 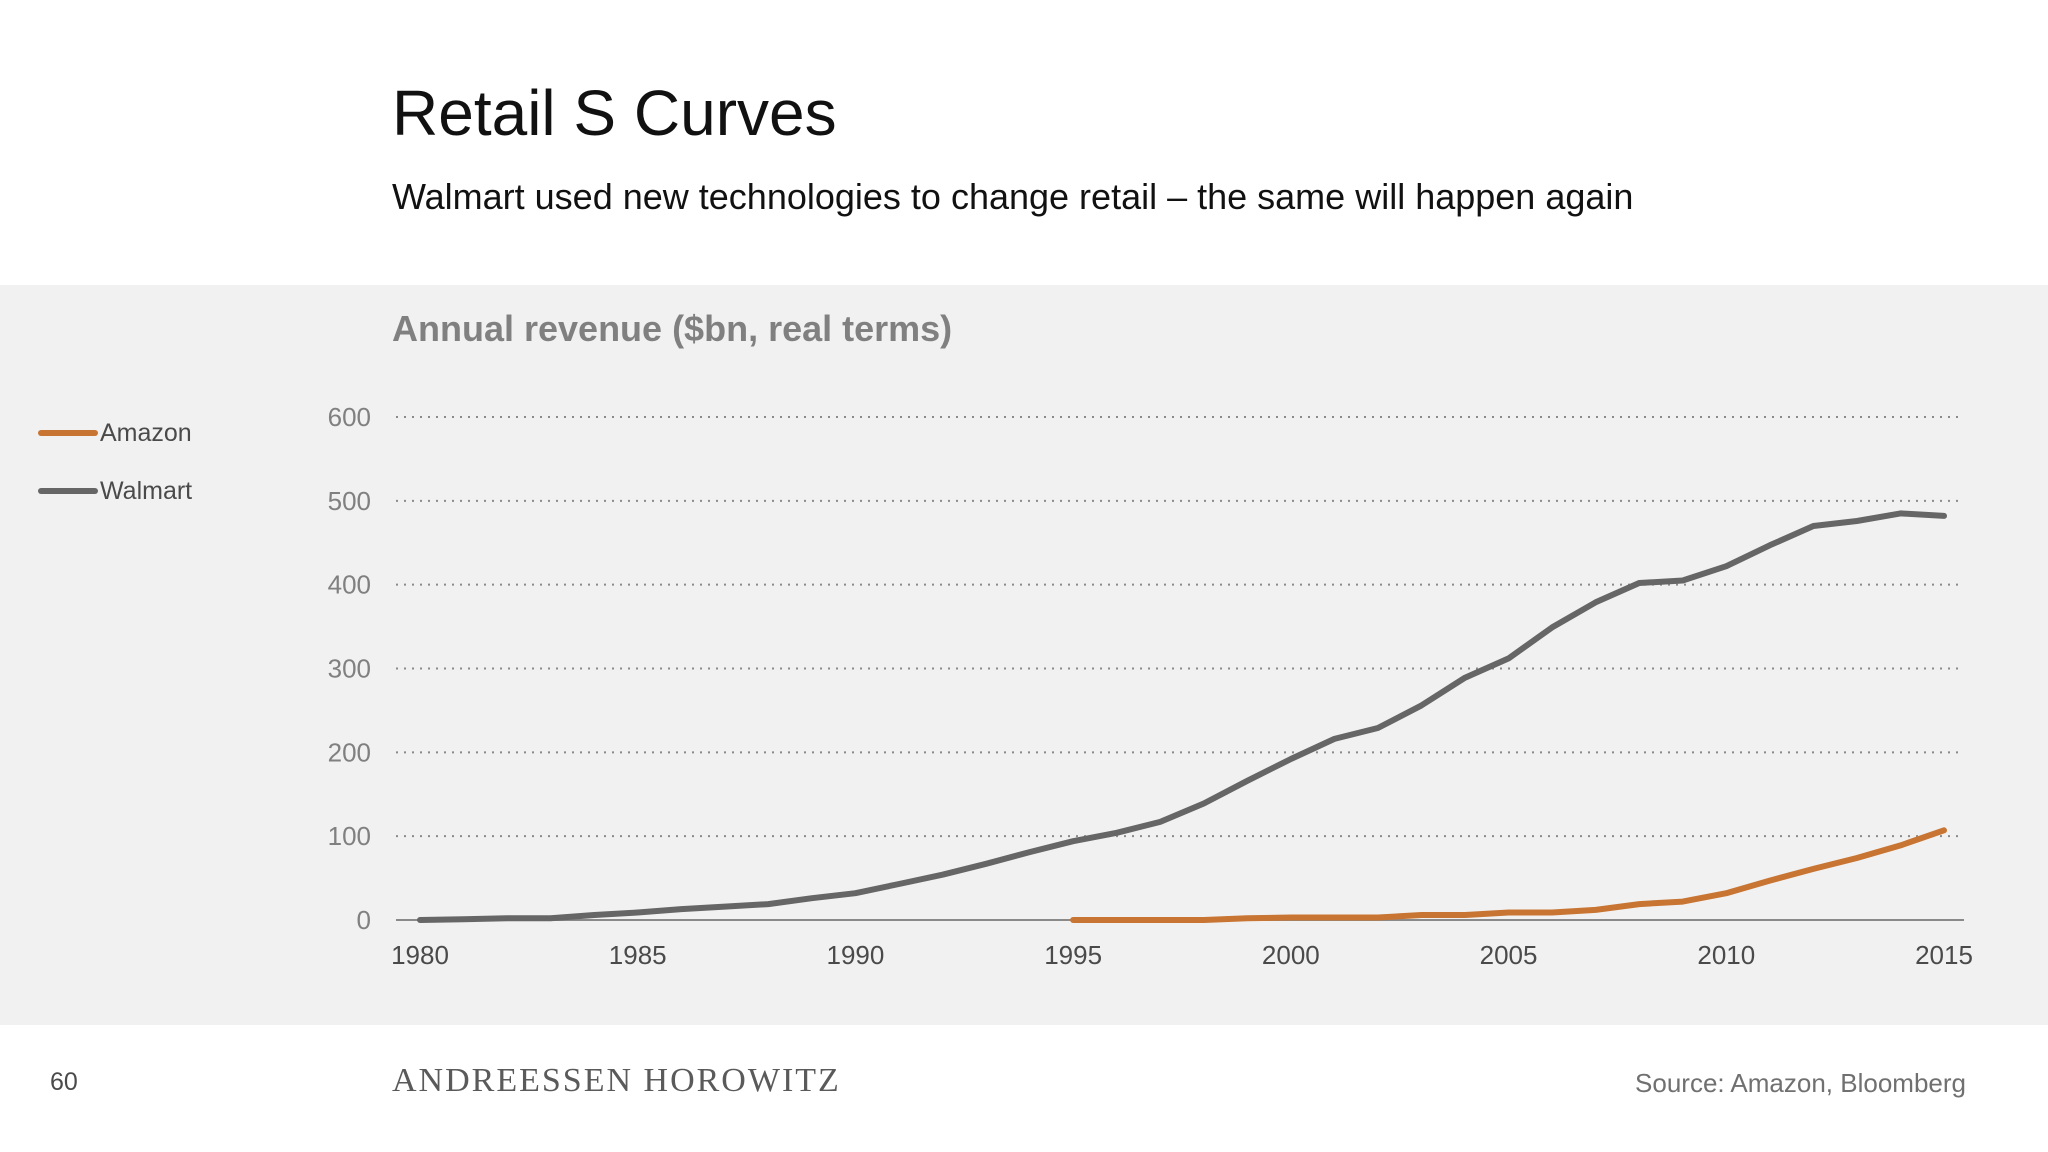 What do you see at coordinates (364, 920) in the screenshot?
I see `y-tick-label-0: 0` at bounding box center [364, 920].